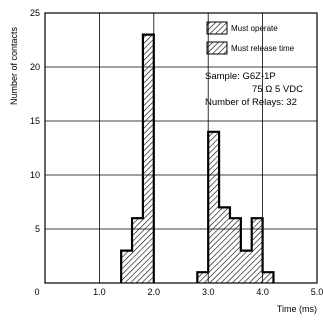  Describe the element at coordinates (137, 158) in the screenshot. I see `histogram-outline-must-operate` at that location.